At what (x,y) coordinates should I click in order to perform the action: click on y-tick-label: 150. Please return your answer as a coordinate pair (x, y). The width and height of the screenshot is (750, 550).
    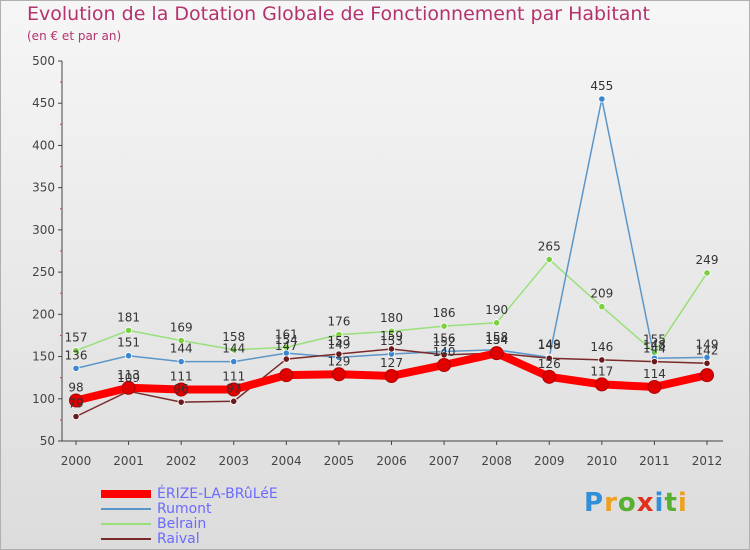
    Looking at the image, I should click on (43, 357).